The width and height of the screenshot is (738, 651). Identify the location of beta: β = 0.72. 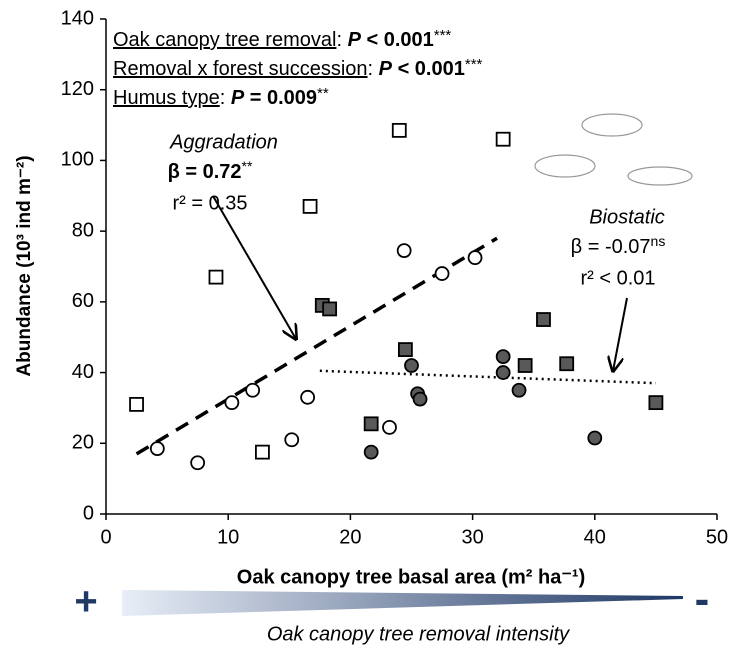
(205, 172).